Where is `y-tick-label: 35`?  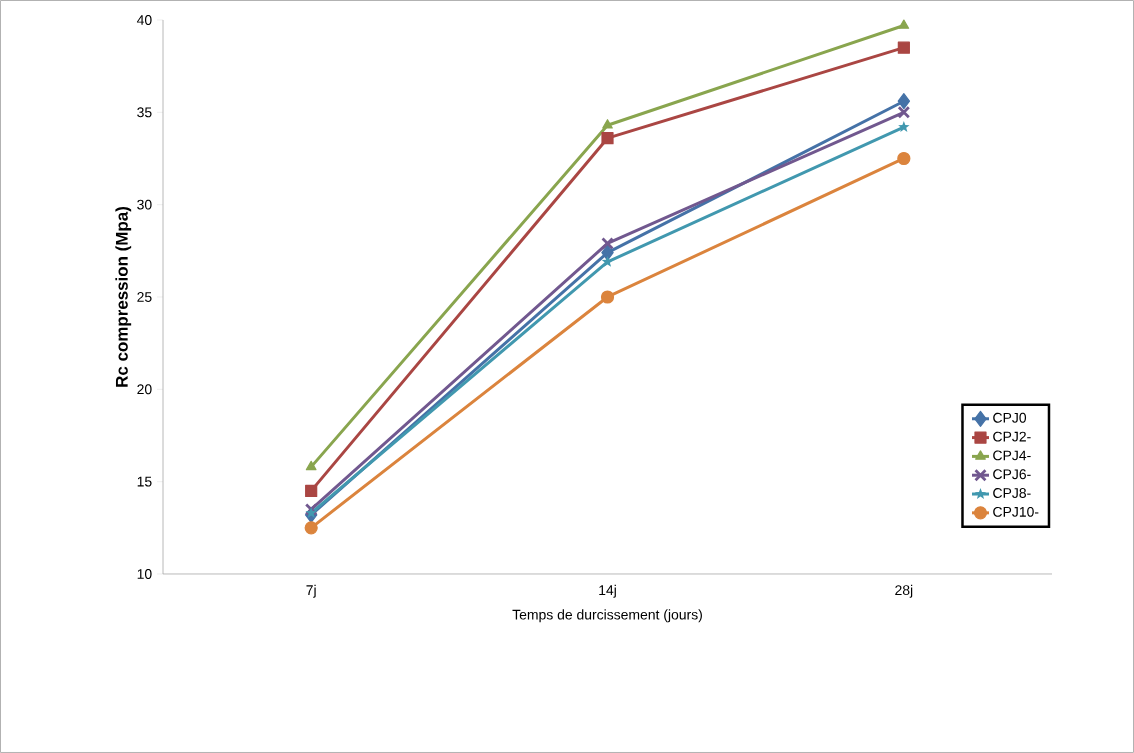
y-tick-label: 35 is located at coordinates (144, 112).